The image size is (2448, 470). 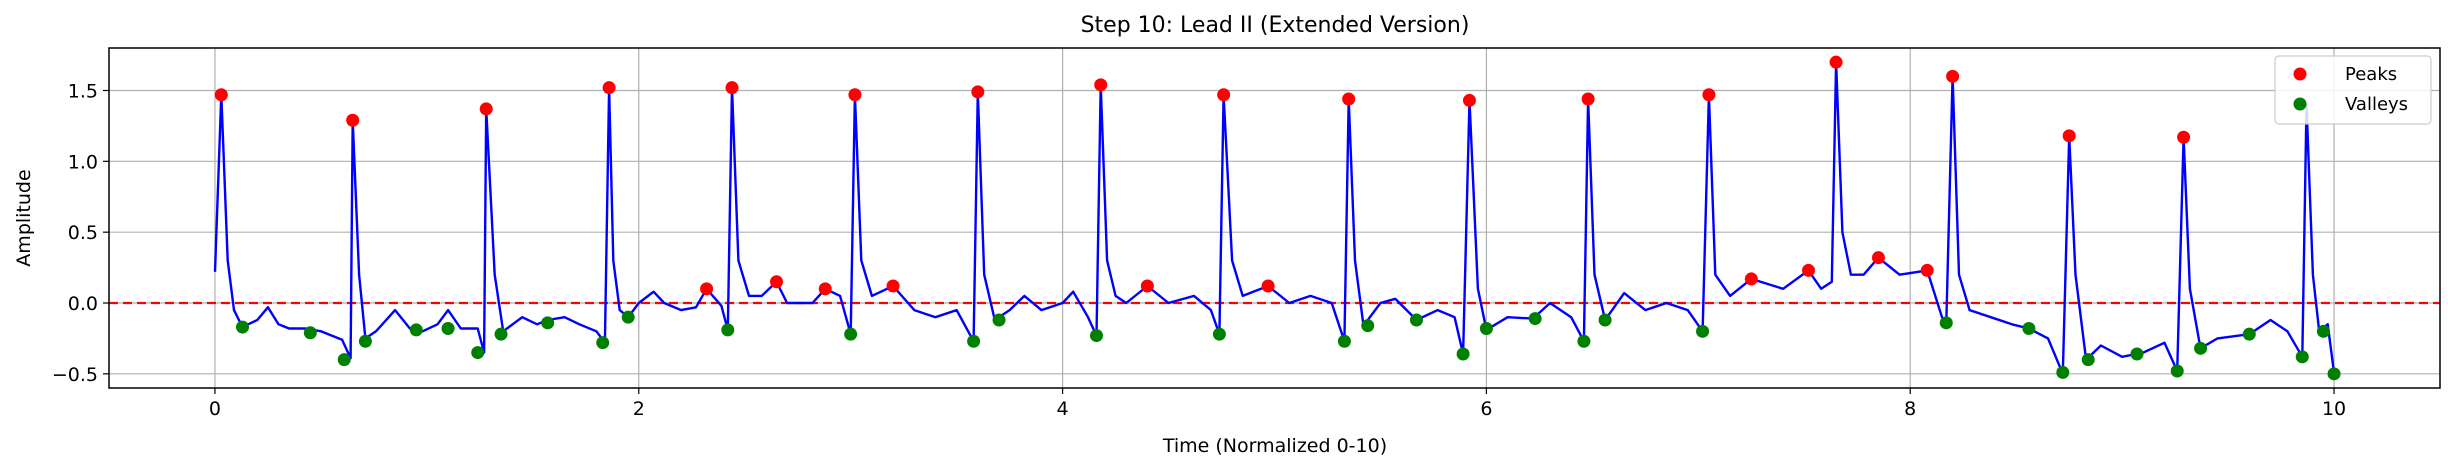 What do you see at coordinates (75, 375) in the screenshot?
I see `y-tick-label: −0.5` at bounding box center [75, 375].